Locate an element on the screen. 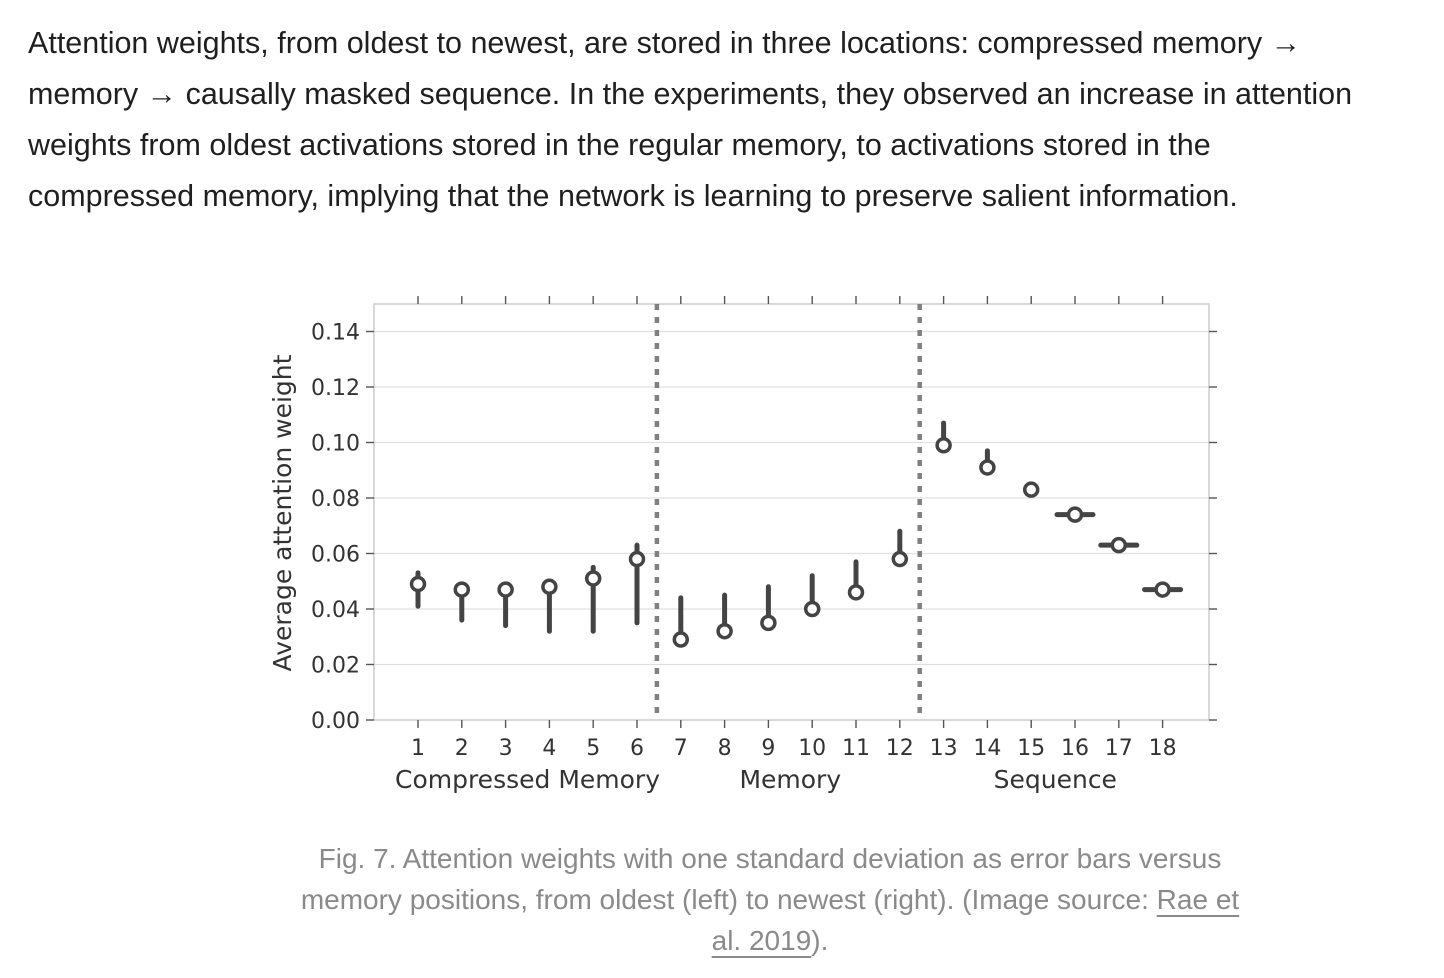 The width and height of the screenshot is (1444, 978). x-tick-label: 3 is located at coordinates (506, 748).